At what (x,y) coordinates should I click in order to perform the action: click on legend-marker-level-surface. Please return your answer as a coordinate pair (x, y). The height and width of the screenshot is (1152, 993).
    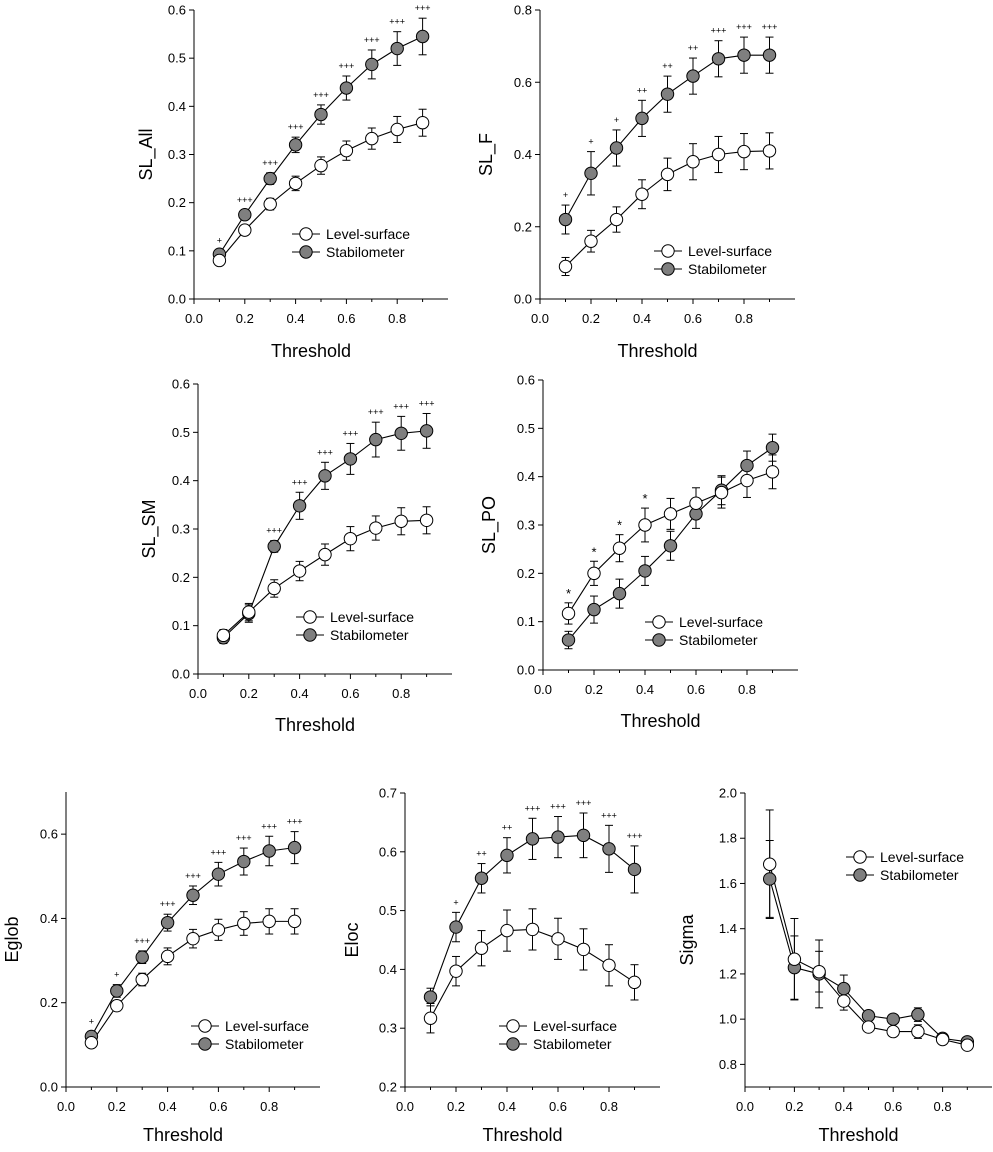
    Looking at the image, I should click on (310, 617).